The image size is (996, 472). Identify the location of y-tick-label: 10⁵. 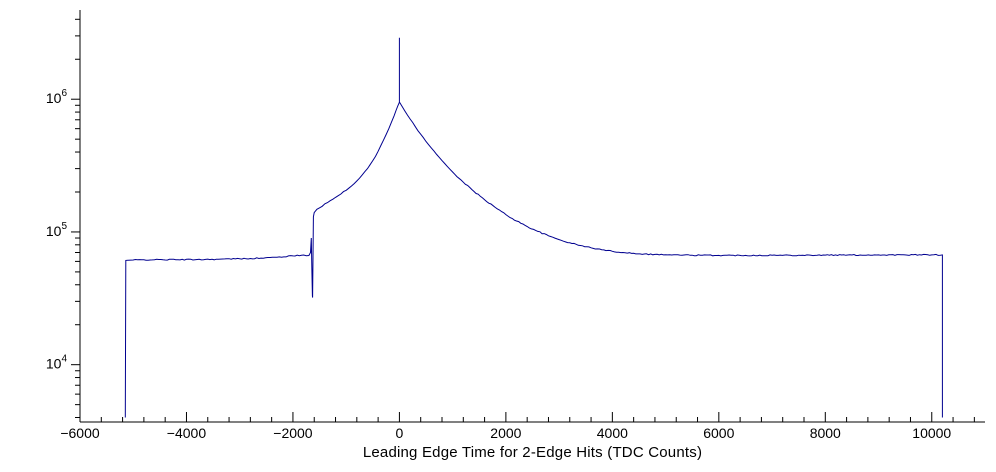
(57, 230).